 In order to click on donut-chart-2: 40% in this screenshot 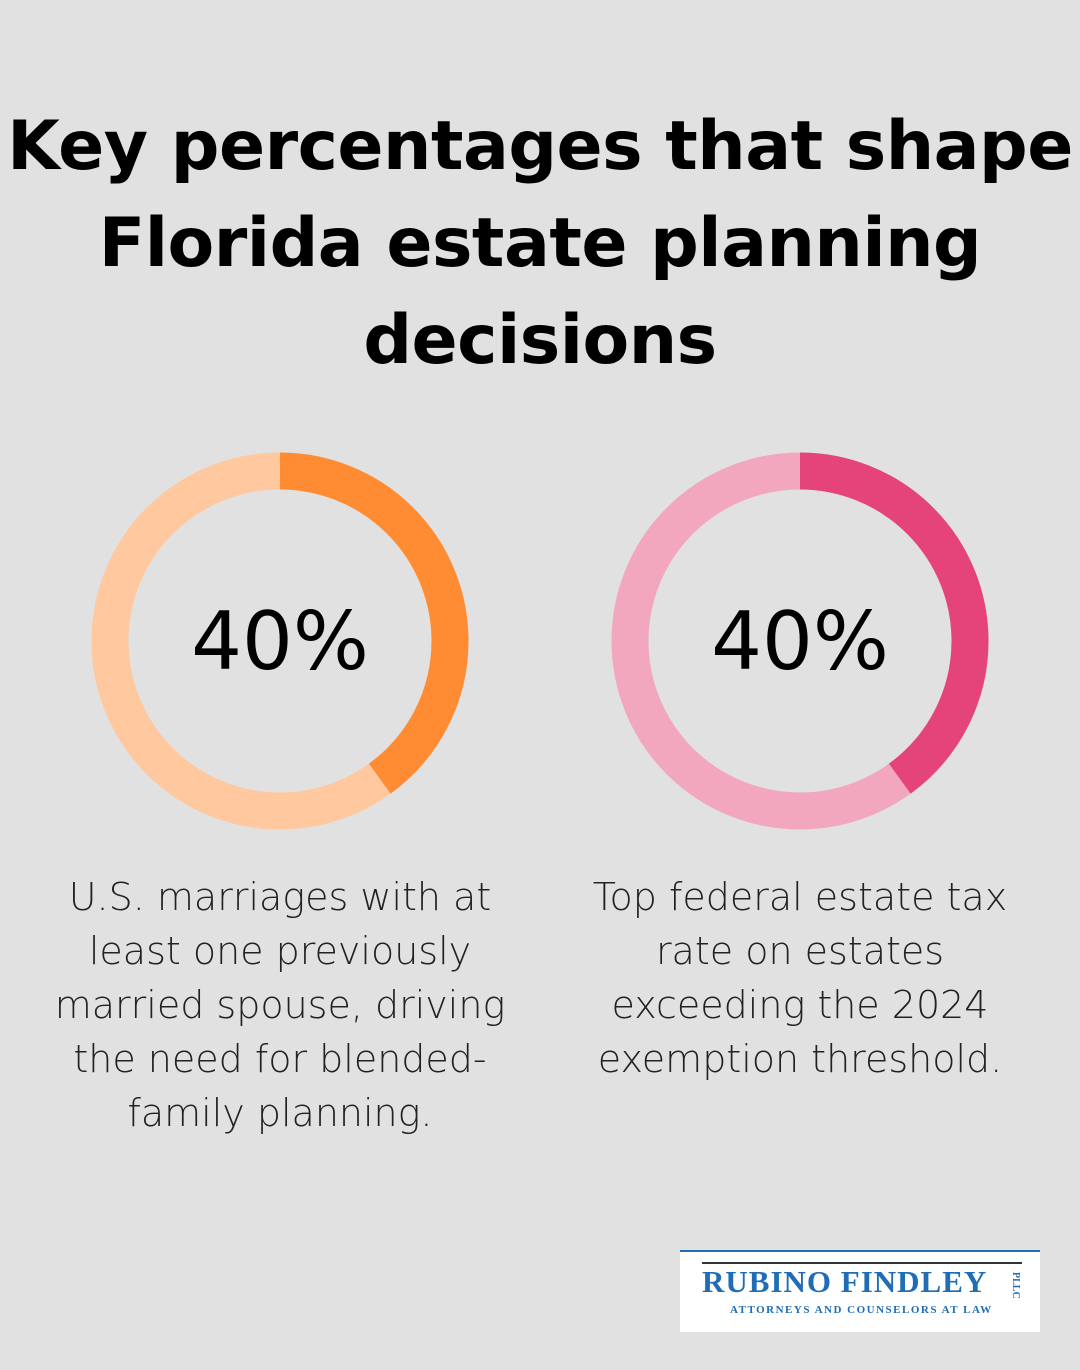, I will do `click(800, 641)`.